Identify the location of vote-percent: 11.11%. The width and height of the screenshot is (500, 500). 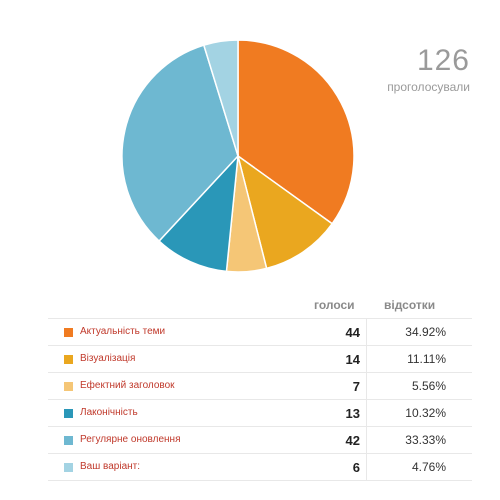
(426, 359).